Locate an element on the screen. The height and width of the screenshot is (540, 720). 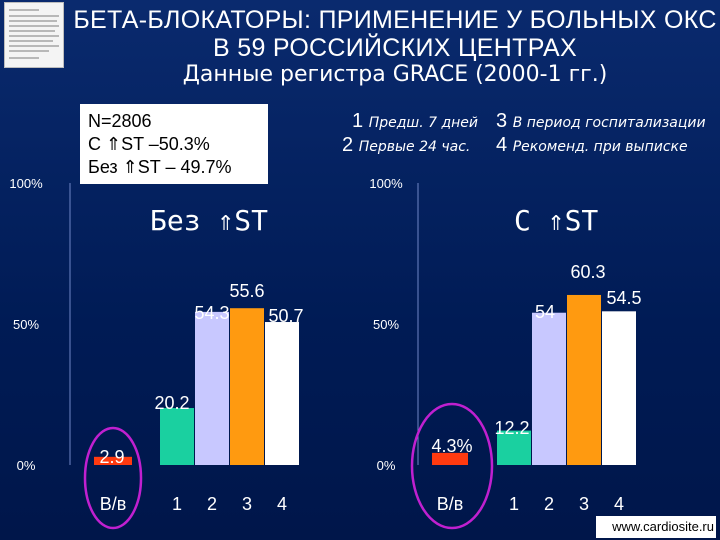
summary-n: N=2806 is located at coordinates (120, 121).